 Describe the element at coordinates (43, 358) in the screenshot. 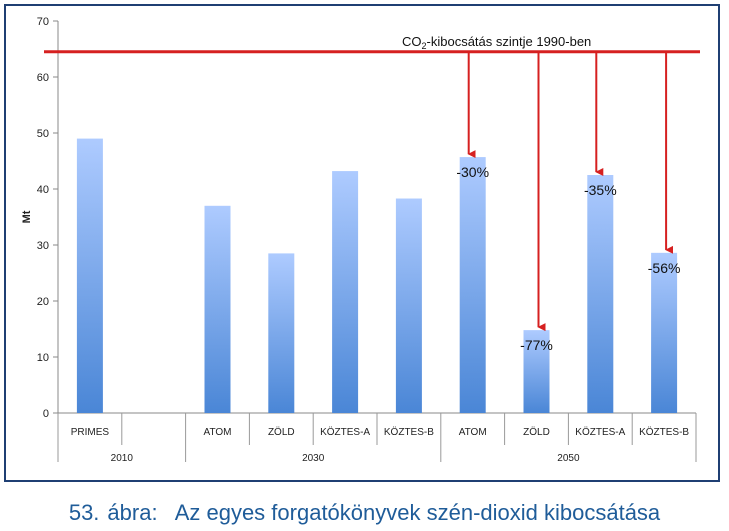

I see `y-tick-label: 10` at that location.